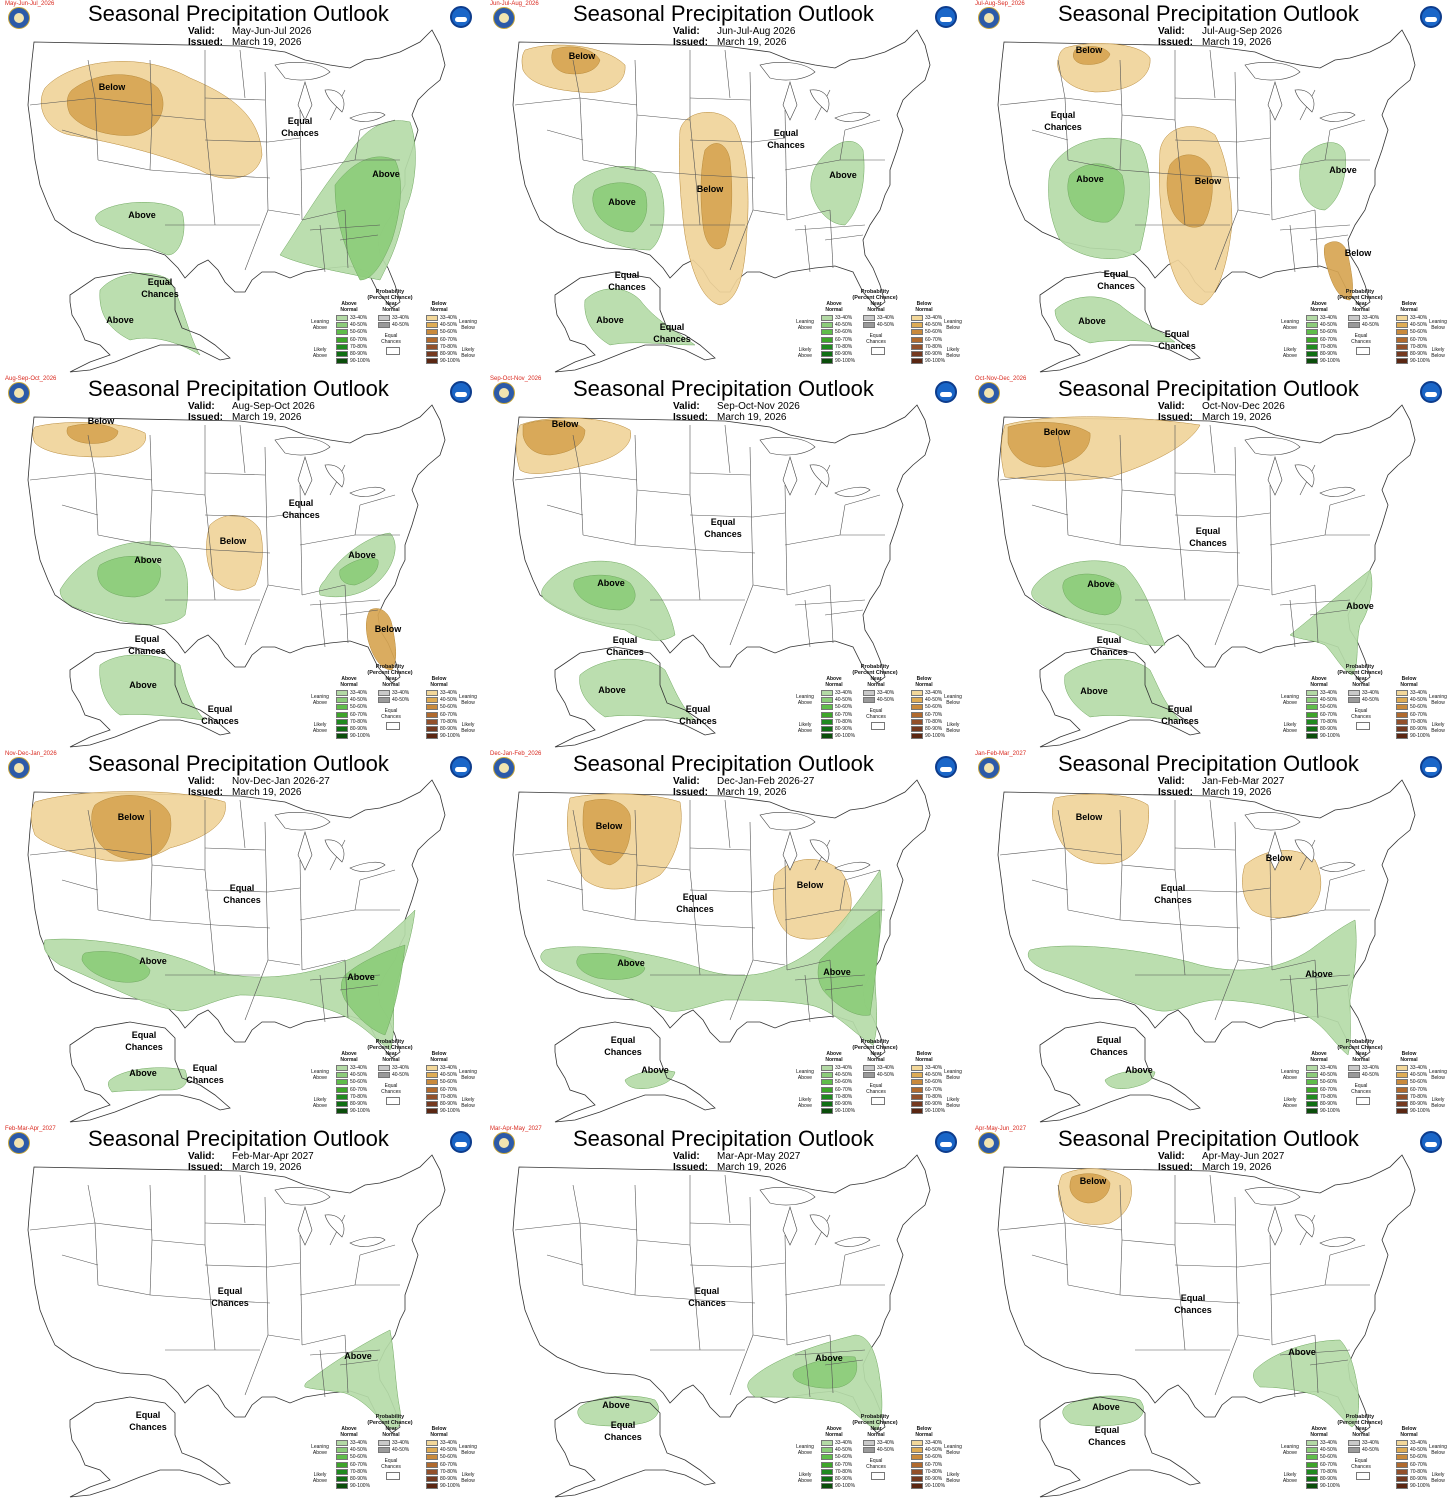  Describe the element at coordinates (31, 379) in the screenshot. I see `period-tag: Aug-Sep-Oct_2026` at that location.